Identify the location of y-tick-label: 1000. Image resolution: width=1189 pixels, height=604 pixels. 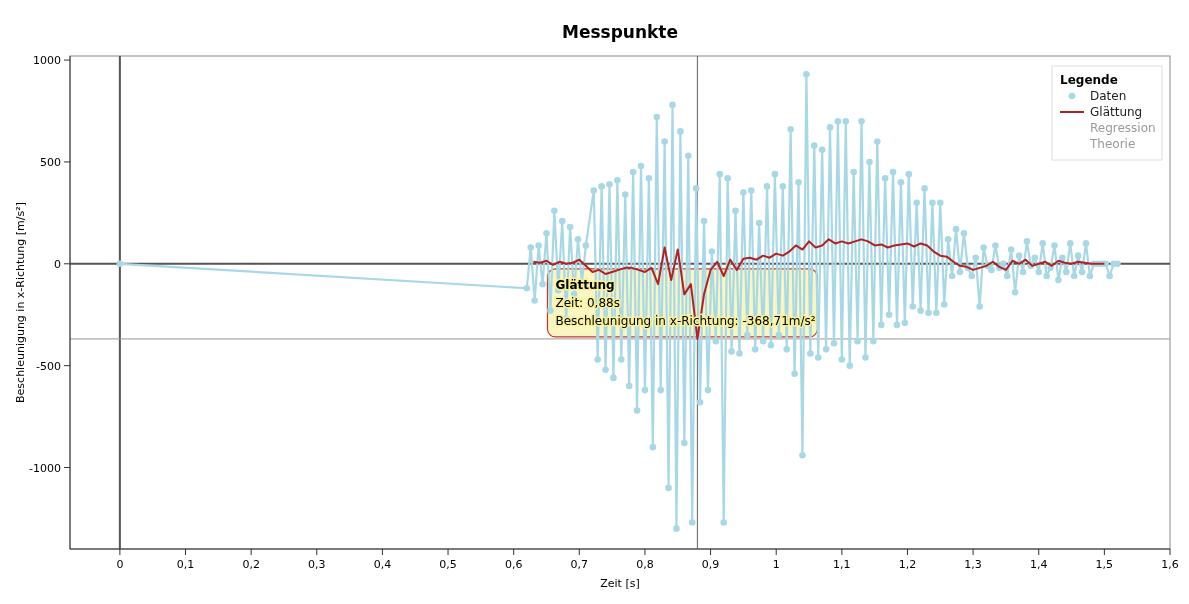
(47, 61).